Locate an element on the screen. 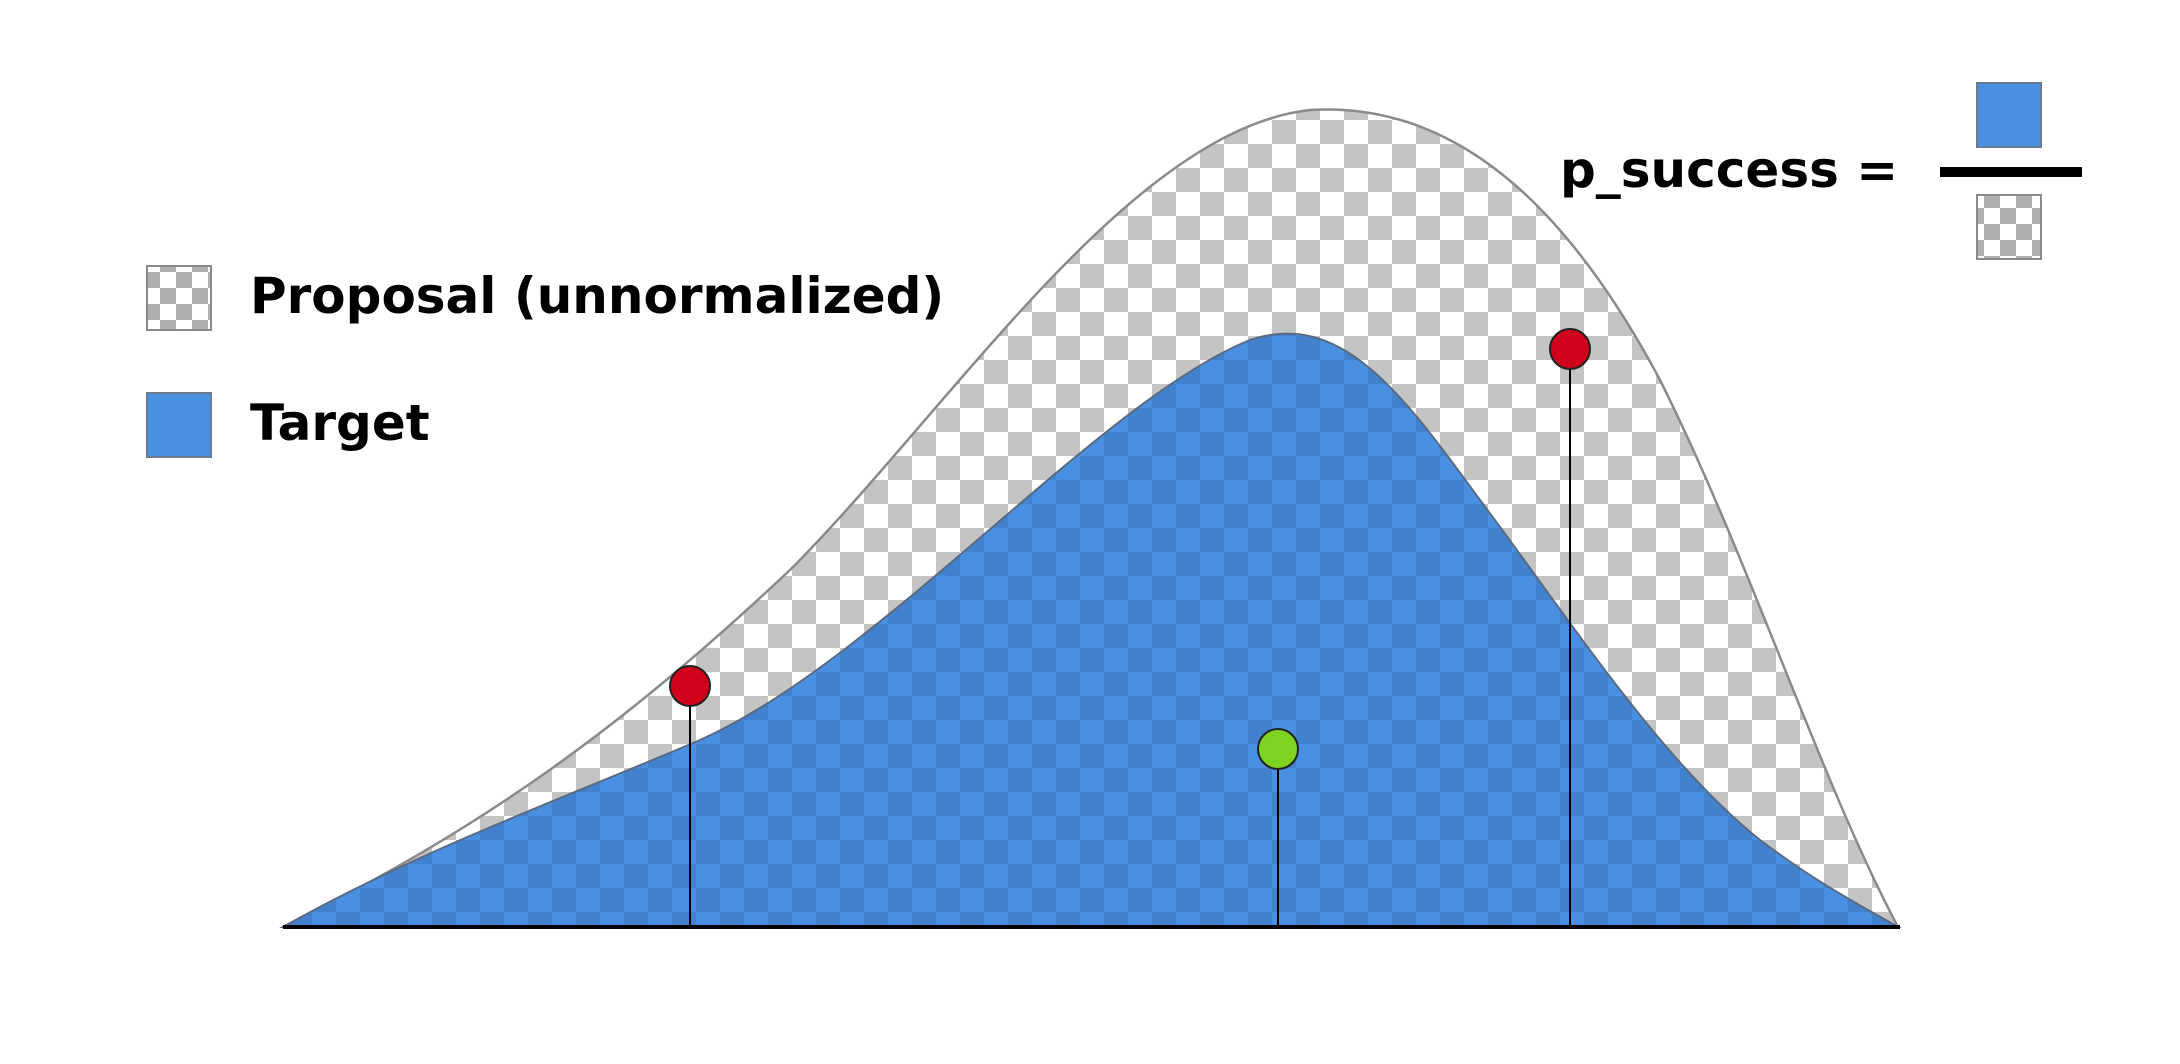  success-probability-formula: p_success = is located at coordinates (1821, 171).